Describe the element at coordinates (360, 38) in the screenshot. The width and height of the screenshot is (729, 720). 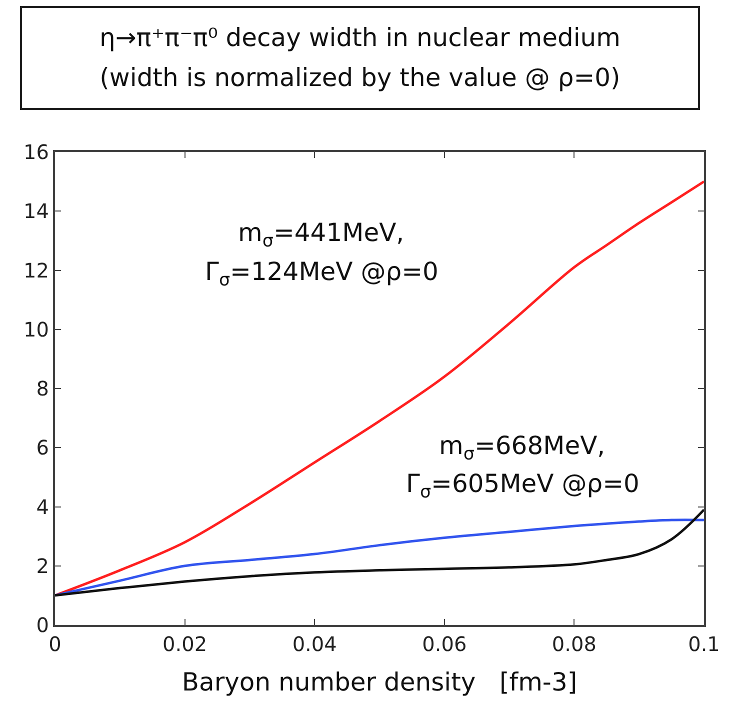
I see `chart-title: η→π⁺π⁻π⁰ decay width in nuclear medium` at that location.